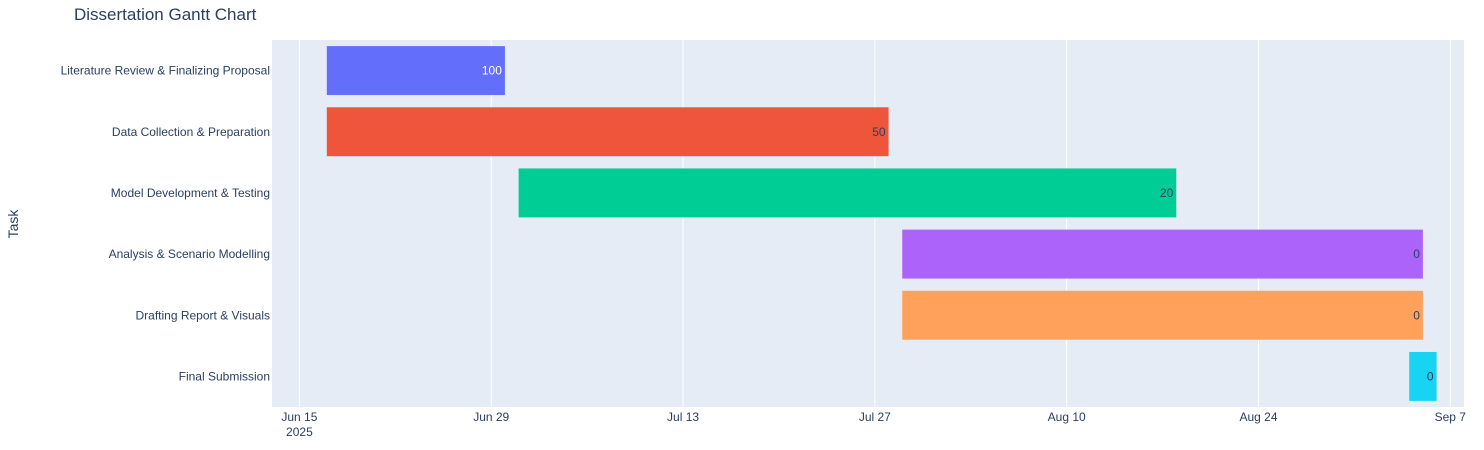 The image size is (1484, 450). Describe the element at coordinates (683, 417) in the screenshot. I see `x-tick-label: Jul 13` at that location.